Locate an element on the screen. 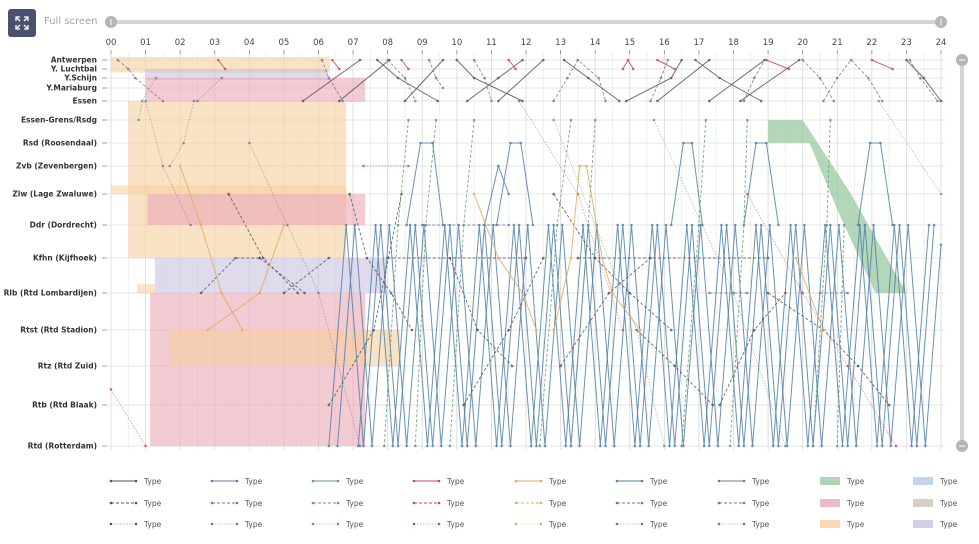  fullscreen-button is located at coordinates (22, 23).